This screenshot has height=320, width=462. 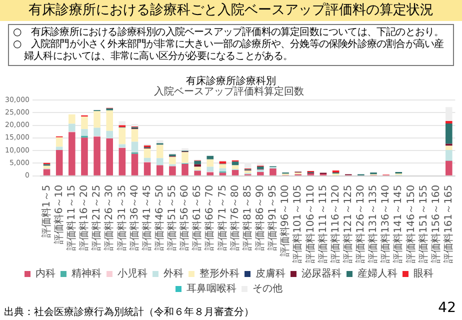 I want to click on x-tick-label: 評価料41～45, so click(x=146, y=217).